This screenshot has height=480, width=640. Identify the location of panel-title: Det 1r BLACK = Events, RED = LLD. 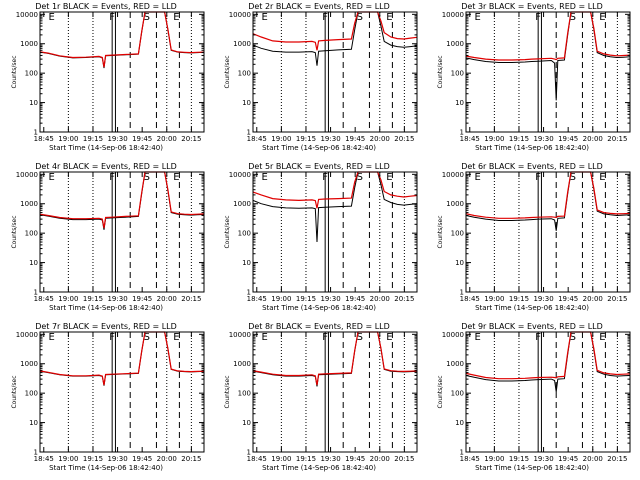
(106, 6).